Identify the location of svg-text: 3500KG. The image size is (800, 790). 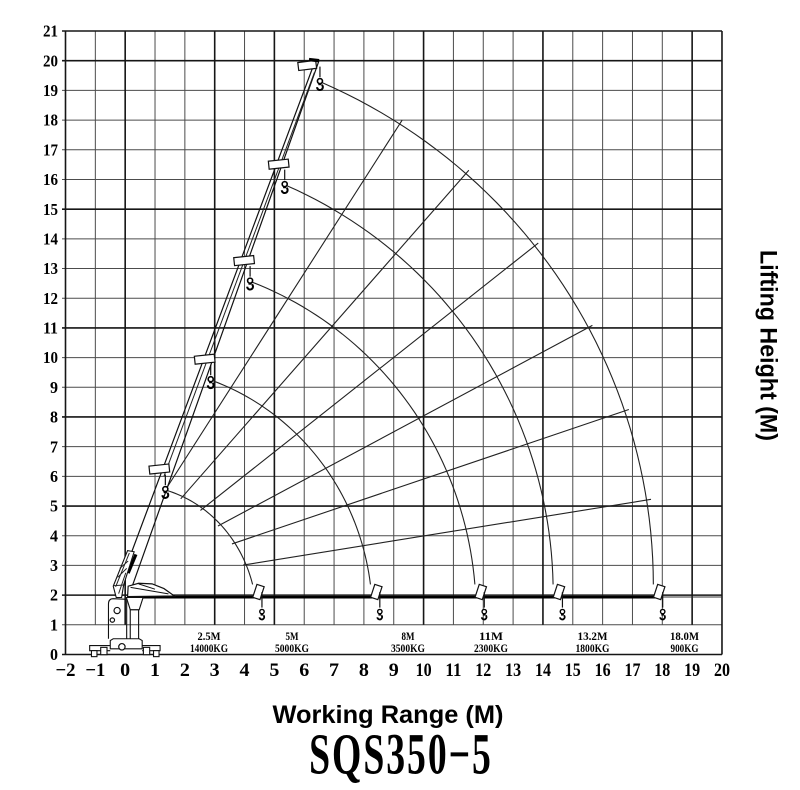
(408, 648).